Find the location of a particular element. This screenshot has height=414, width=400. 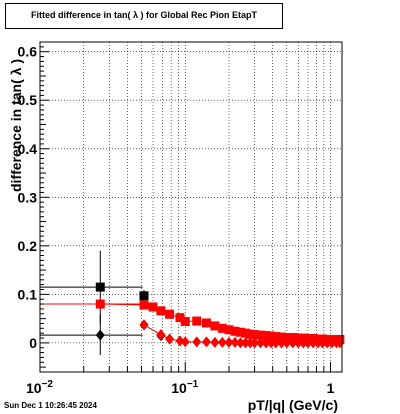

x-tick-label: 1 is located at coordinates (331, 388).